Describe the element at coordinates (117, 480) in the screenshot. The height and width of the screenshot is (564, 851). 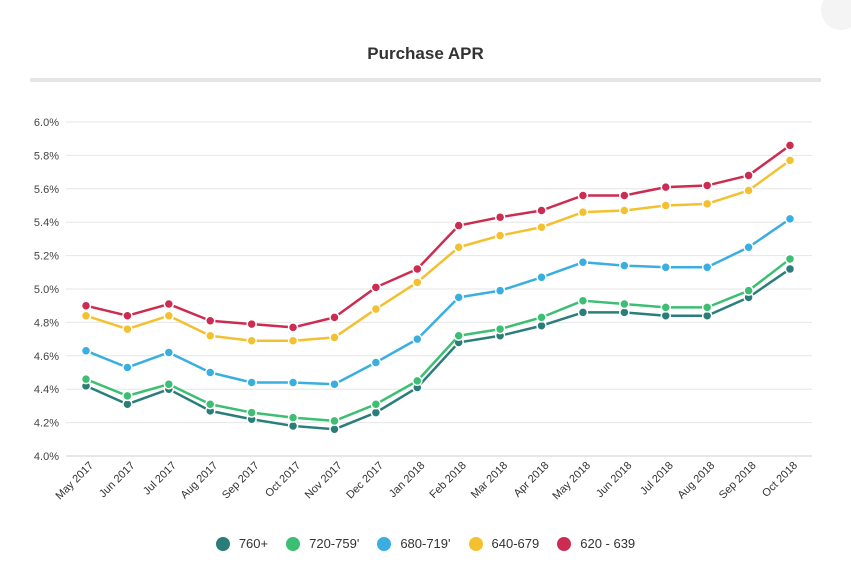
I see `x-tick-label: Jun 2017` at that location.